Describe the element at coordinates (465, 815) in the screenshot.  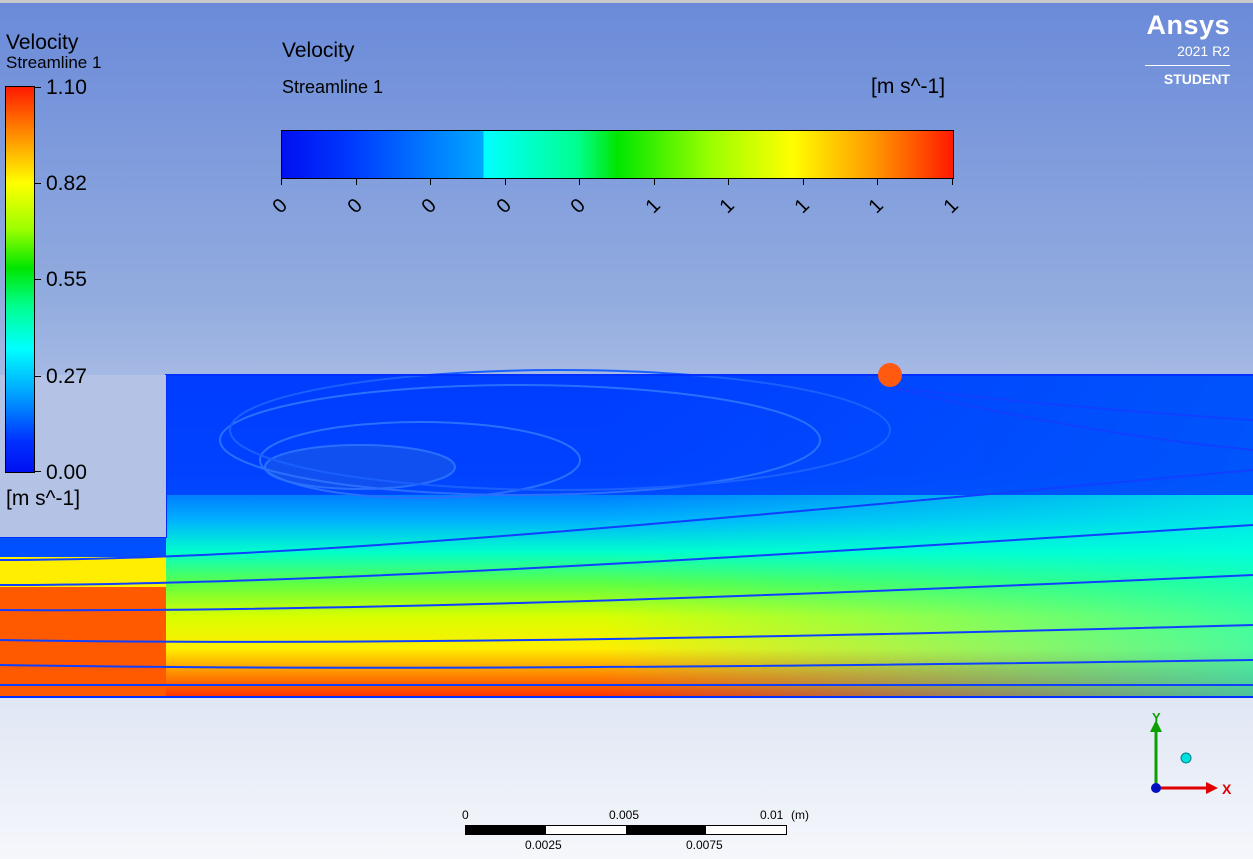
I see `scale-label: 0` at that location.